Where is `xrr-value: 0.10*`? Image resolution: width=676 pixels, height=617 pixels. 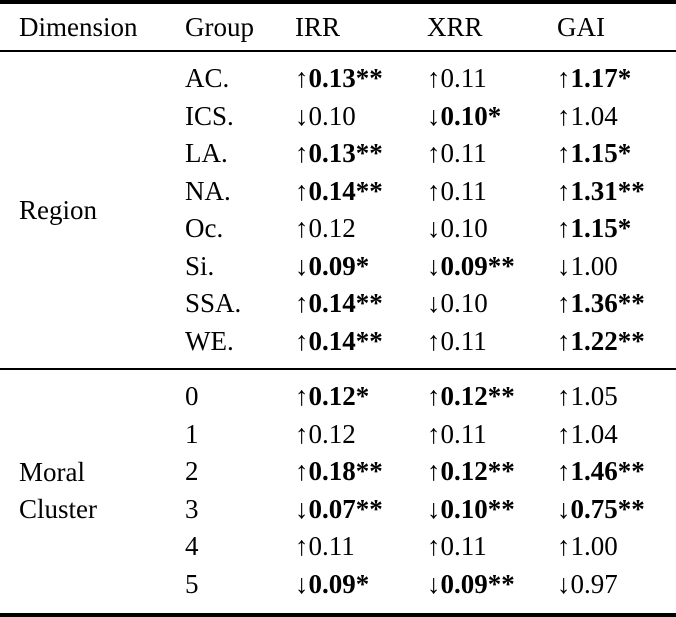
xrr-value: 0.10* is located at coordinates (471, 115).